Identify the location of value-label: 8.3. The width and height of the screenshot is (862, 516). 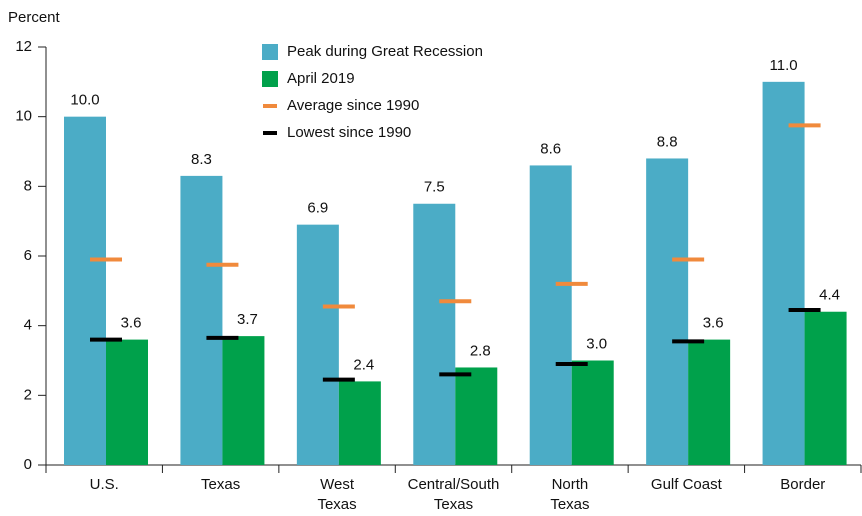
(201, 159).